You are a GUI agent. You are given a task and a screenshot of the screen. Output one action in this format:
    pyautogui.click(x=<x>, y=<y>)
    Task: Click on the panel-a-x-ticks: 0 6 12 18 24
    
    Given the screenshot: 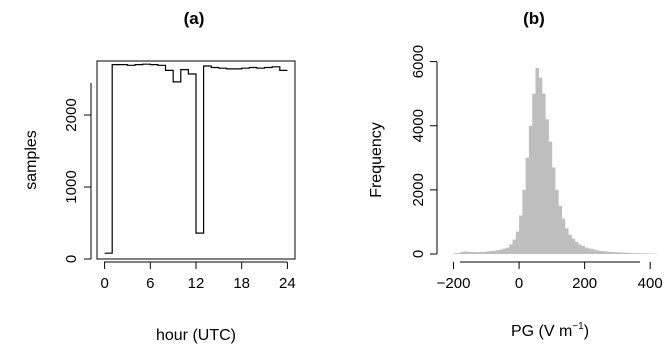 What is the action you would take?
    pyautogui.click(x=198, y=277)
    